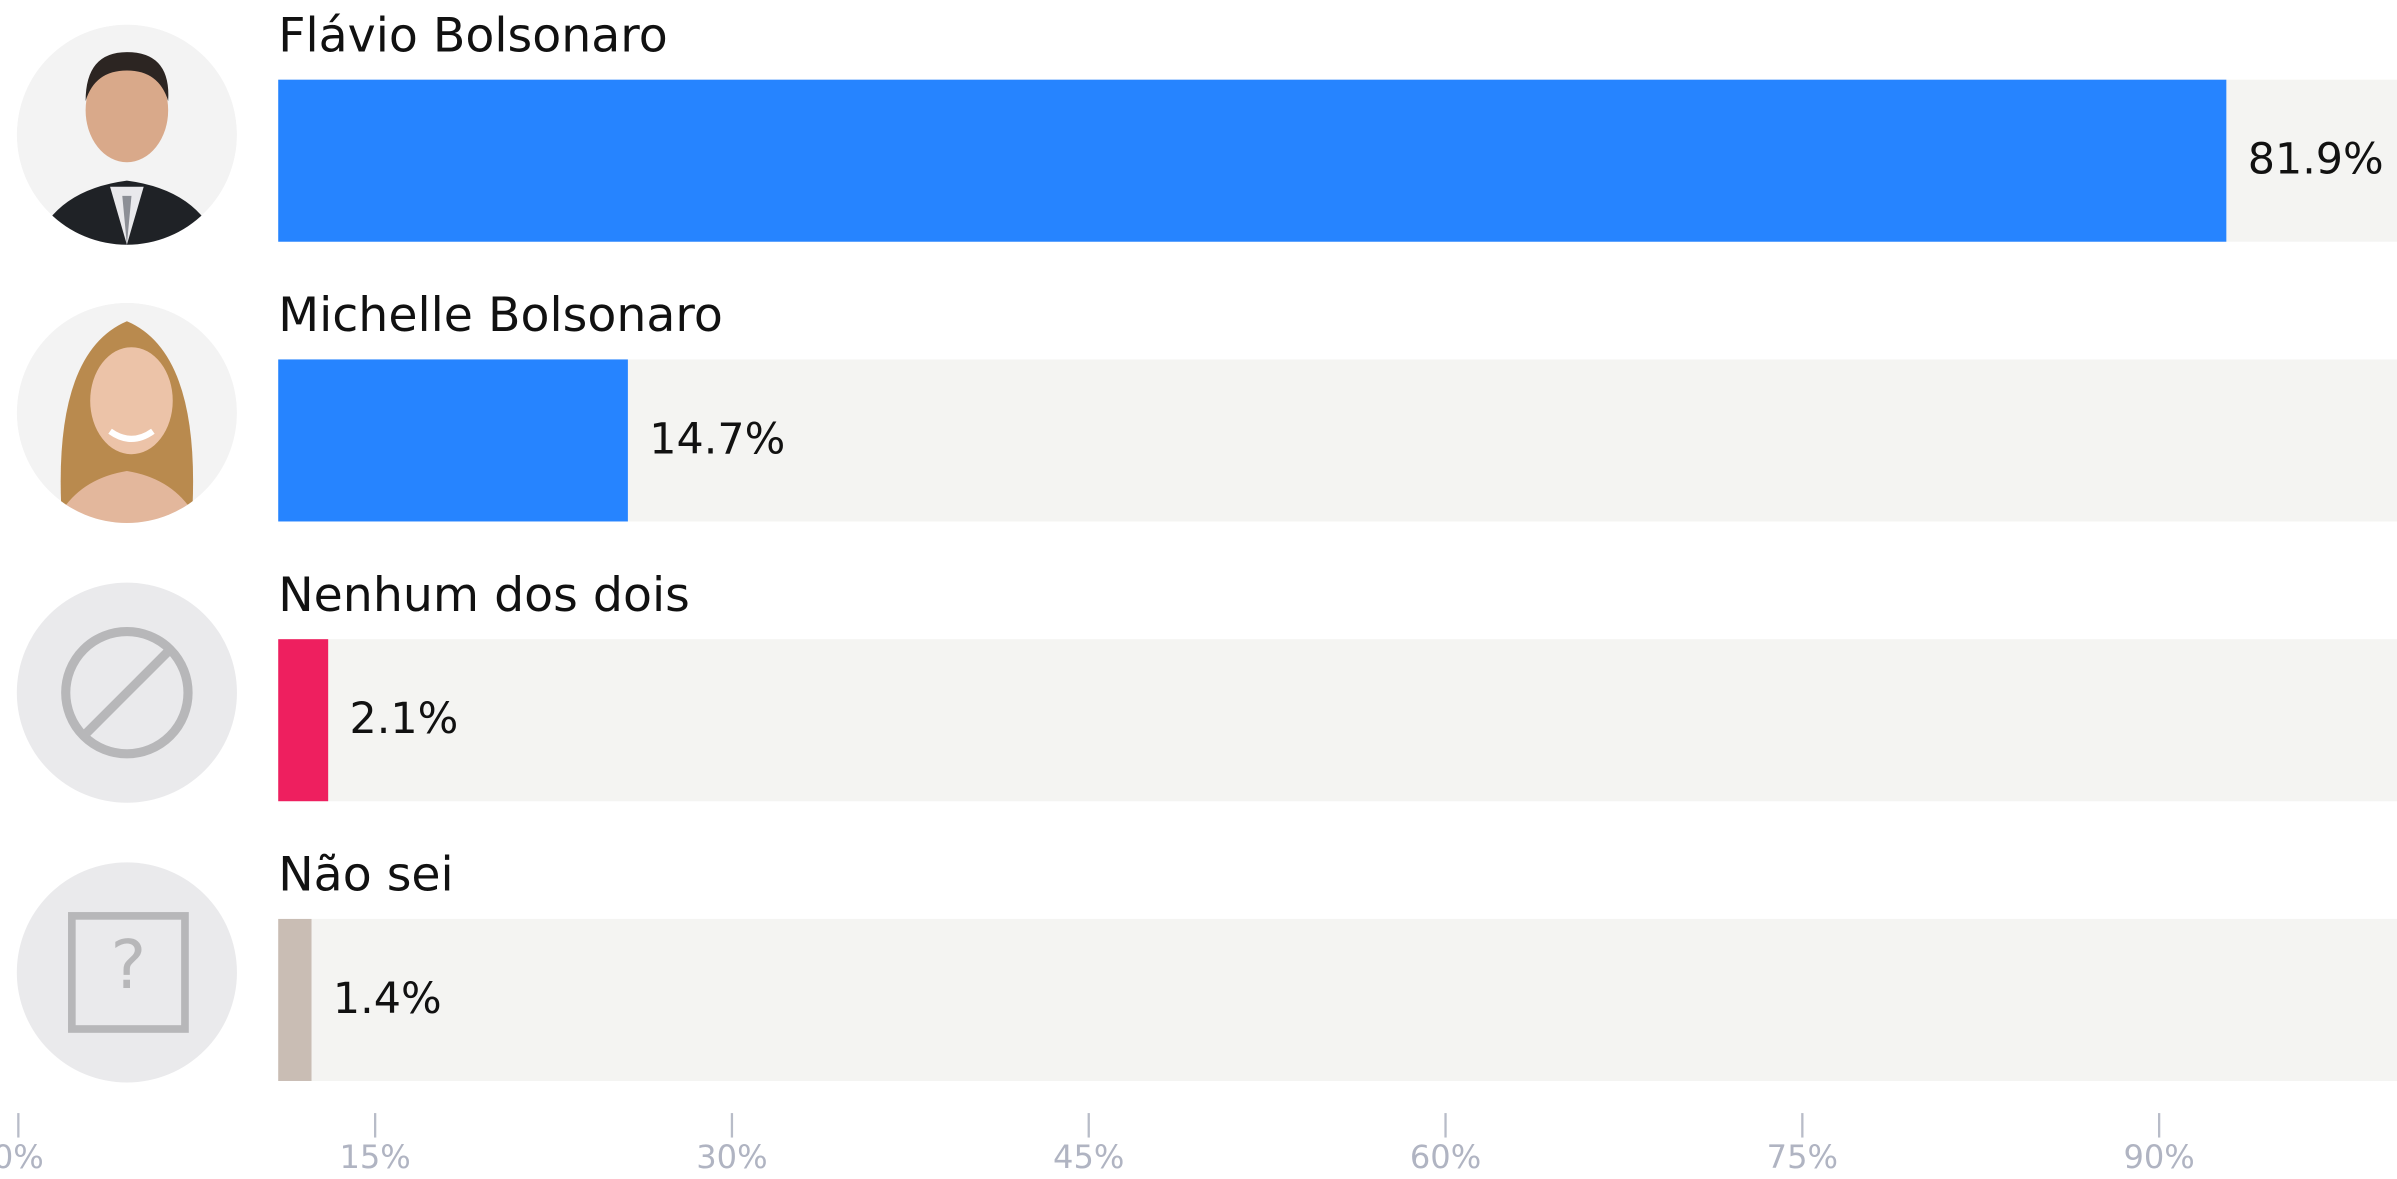 The height and width of the screenshot is (1179, 2397). What do you see at coordinates (2158, 1157) in the screenshot?
I see `x-tick-label: 90%` at bounding box center [2158, 1157].